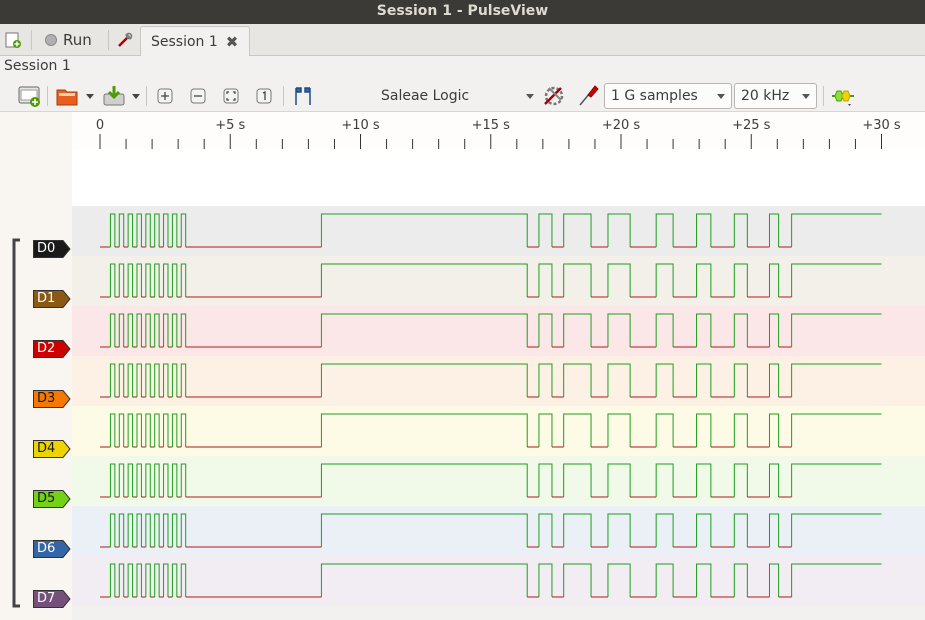 This screenshot has width=925, height=620. What do you see at coordinates (881, 125) in the screenshot?
I see `ruler-tick-label: +30 s` at bounding box center [881, 125].